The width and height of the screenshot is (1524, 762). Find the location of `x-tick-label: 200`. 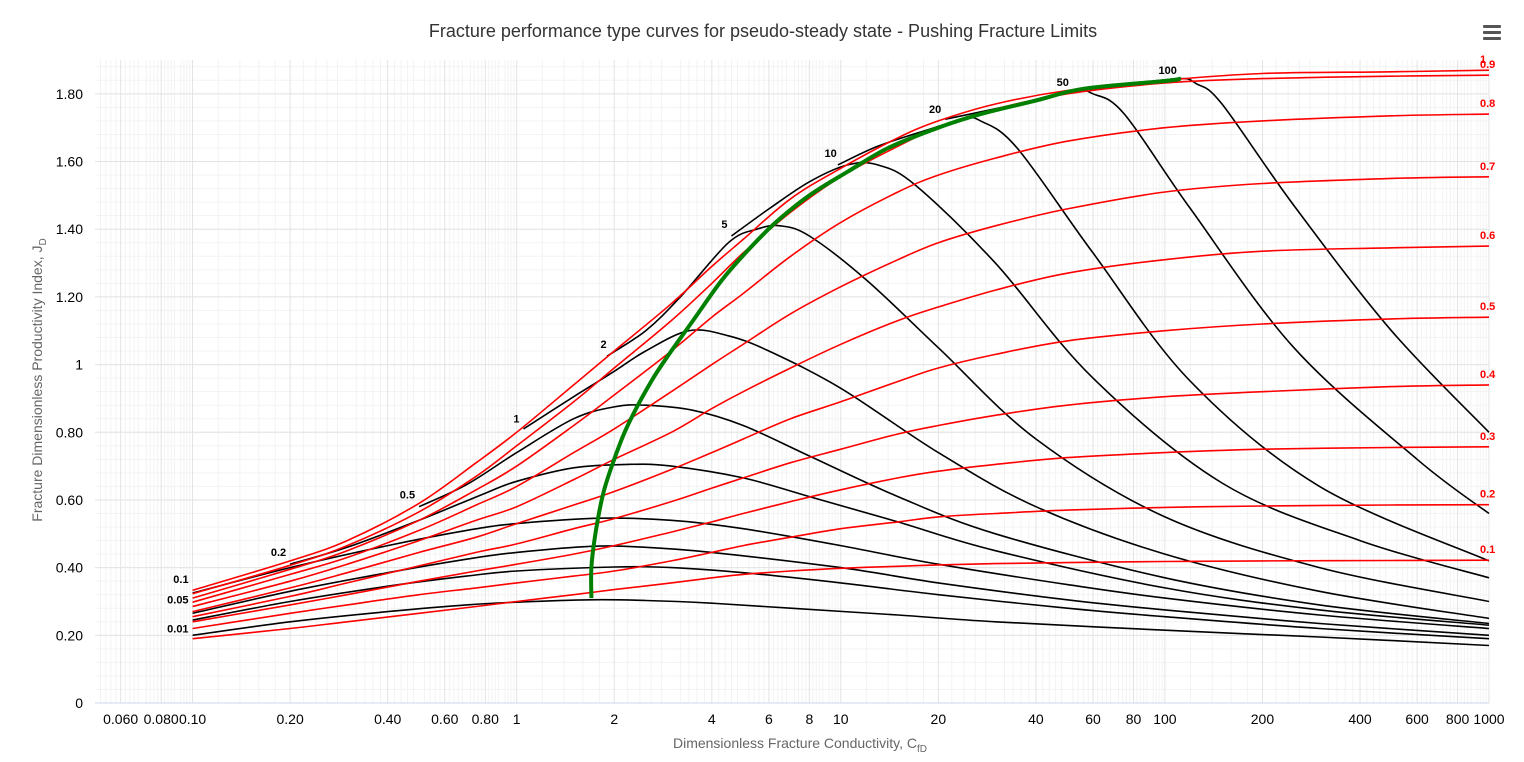

x-tick-label: 200 is located at coordinates (1263, 719).